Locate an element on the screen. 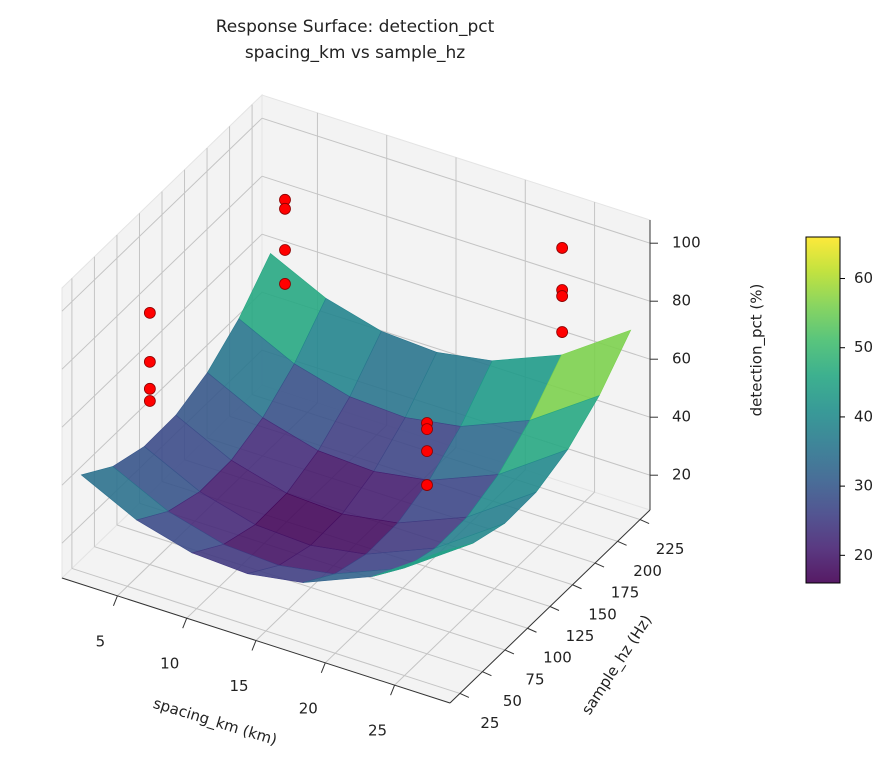 Image resolution: width=896 pixels, height=765 pixels. y-tick-label: 100 is located at coordinates (557, 658).